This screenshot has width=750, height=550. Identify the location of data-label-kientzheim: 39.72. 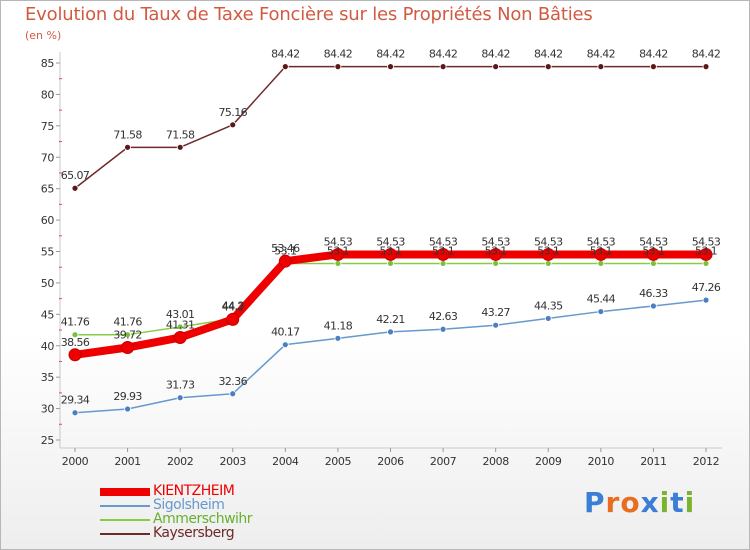
(127, 335).